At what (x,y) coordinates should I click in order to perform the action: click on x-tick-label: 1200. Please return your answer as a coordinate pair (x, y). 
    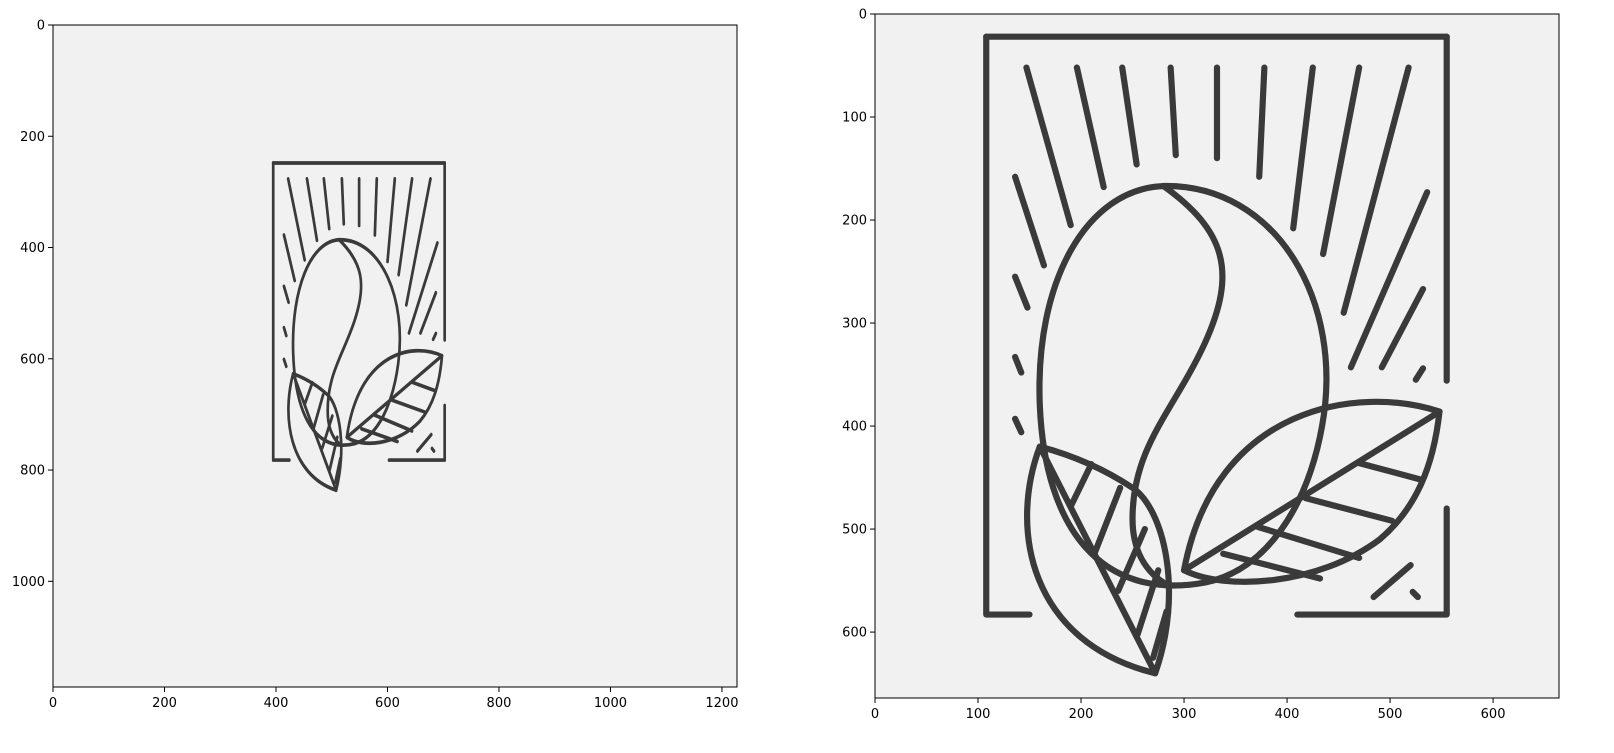
    Looking at the image, I should click on (721, 703).